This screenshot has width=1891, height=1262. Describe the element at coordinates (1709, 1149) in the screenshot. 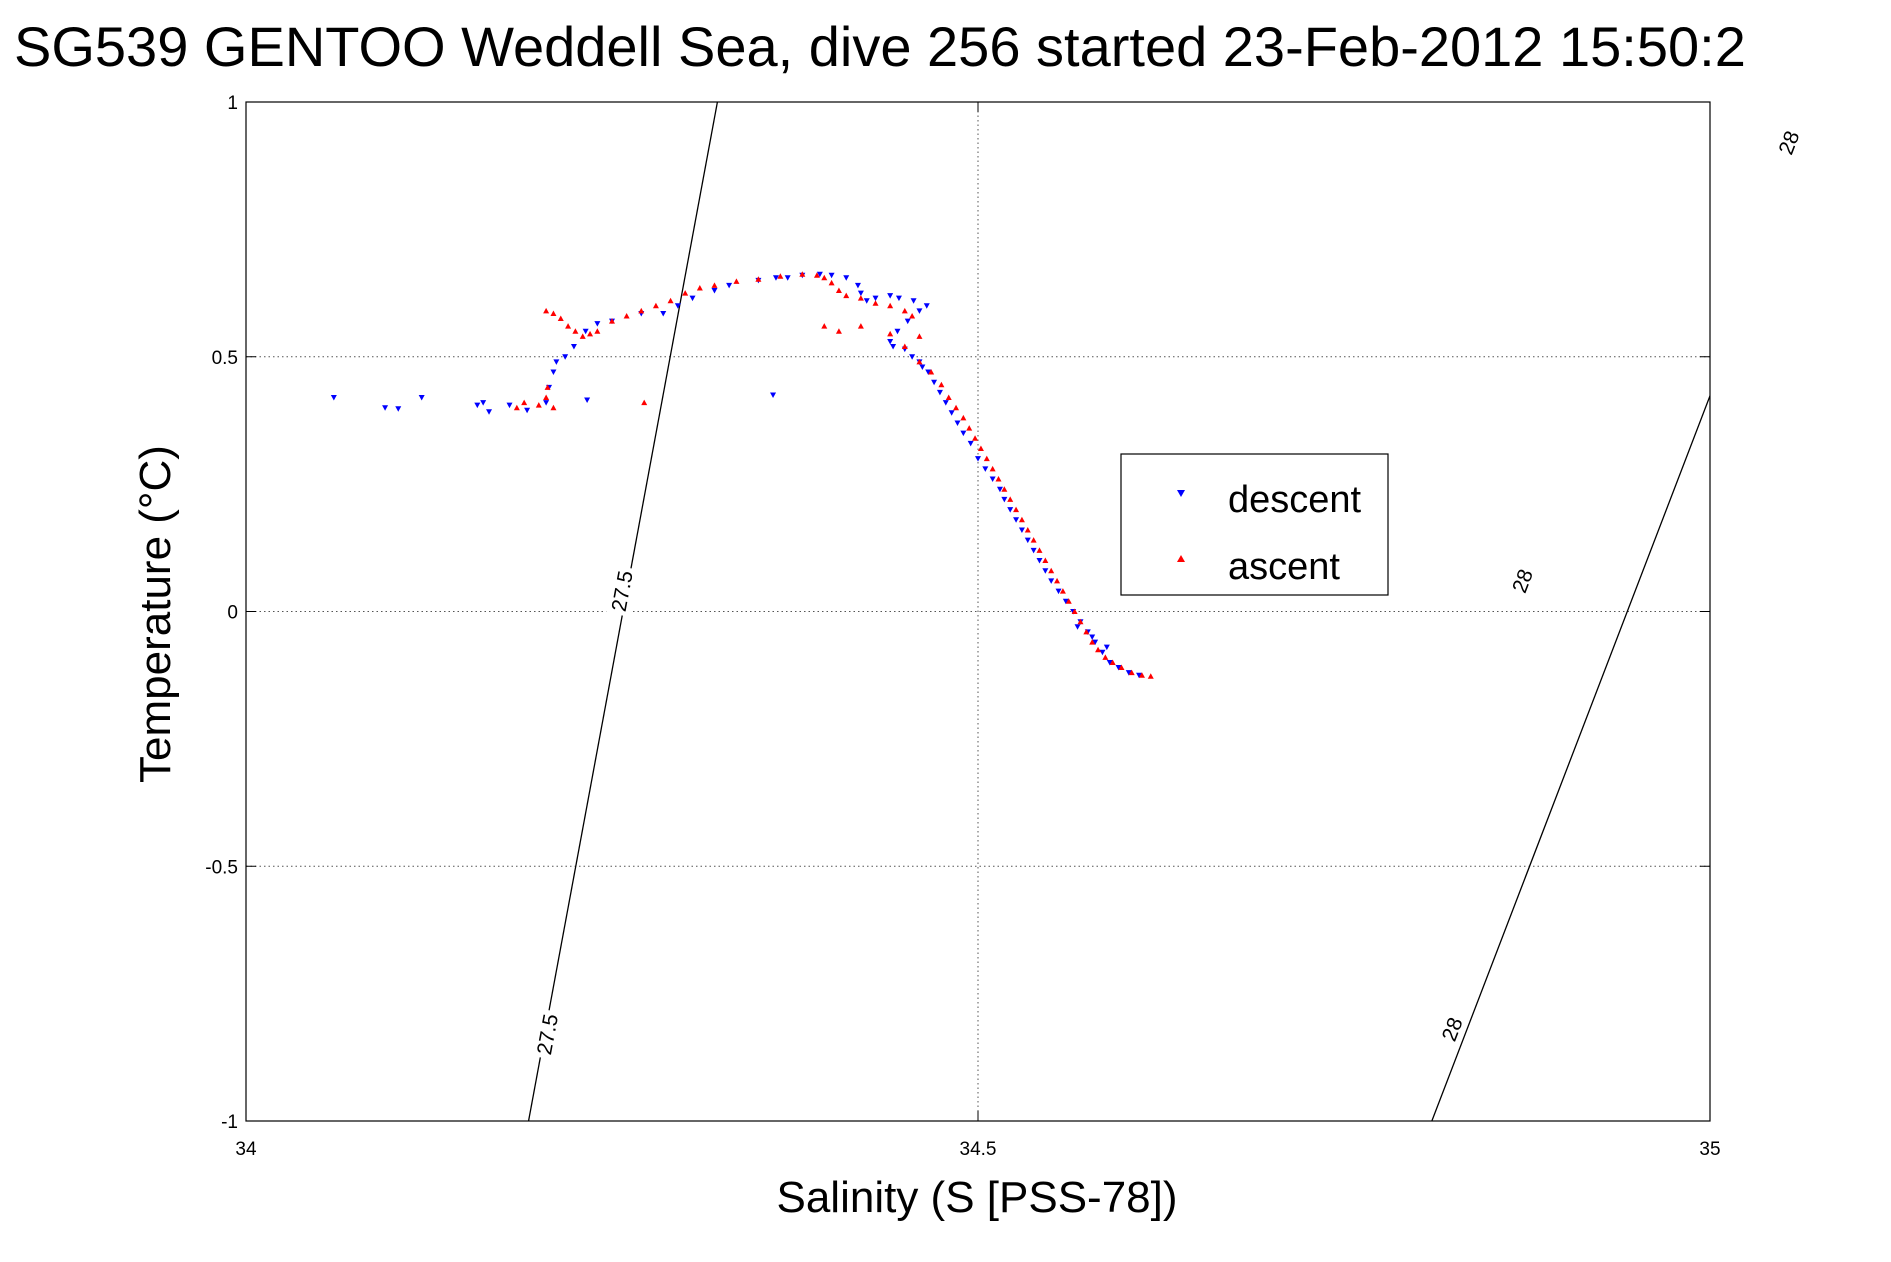

I see `x-tick-label: 35` at that location.